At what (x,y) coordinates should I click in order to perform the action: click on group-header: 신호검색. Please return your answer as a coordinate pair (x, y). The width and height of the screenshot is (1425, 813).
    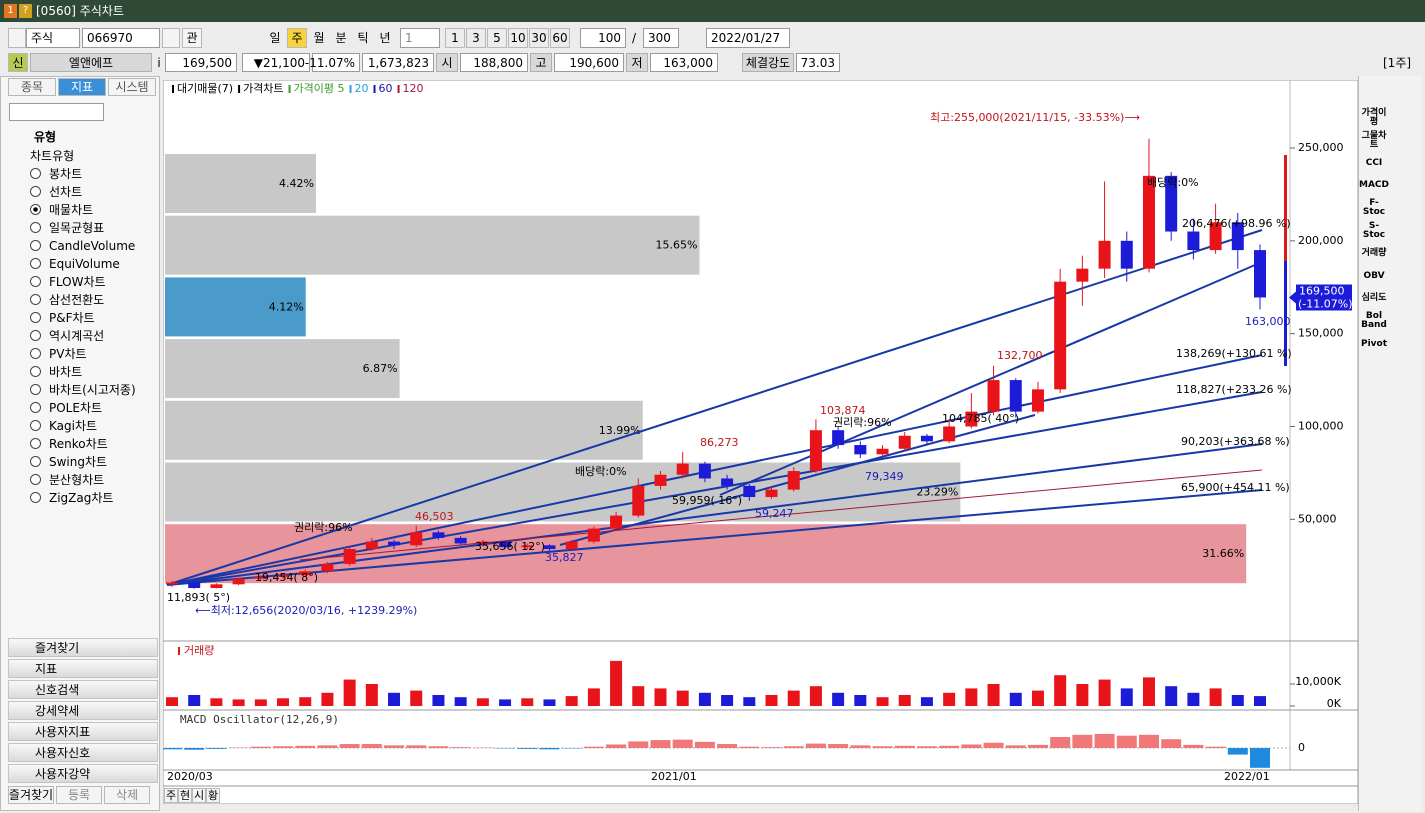
    Looking at the image, I should click on (83, 689).